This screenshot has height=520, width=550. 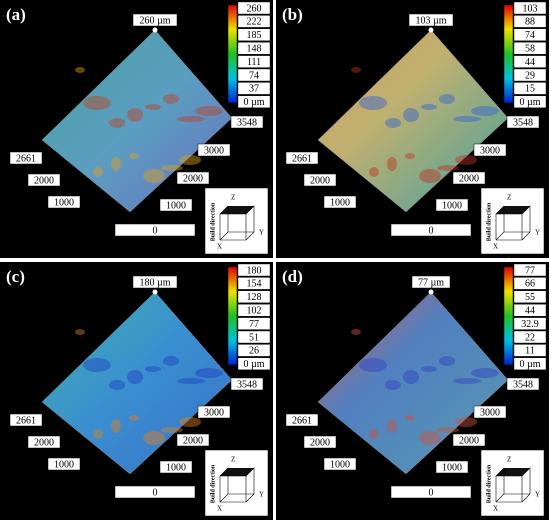 I want to click on panel-label: (d), so click(x=292, y=276).